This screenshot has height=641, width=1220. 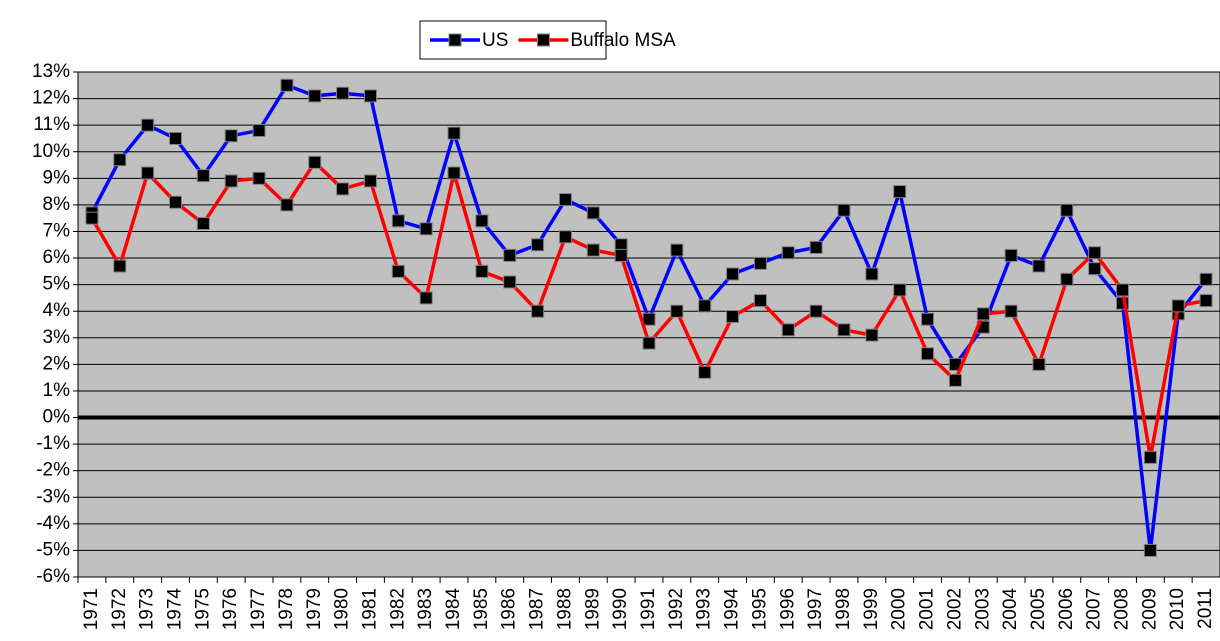 What do you see at coordinates (53, 549) in the screenshot?
I see `y-tick-label: -5%` at bounding box center [53, 549].